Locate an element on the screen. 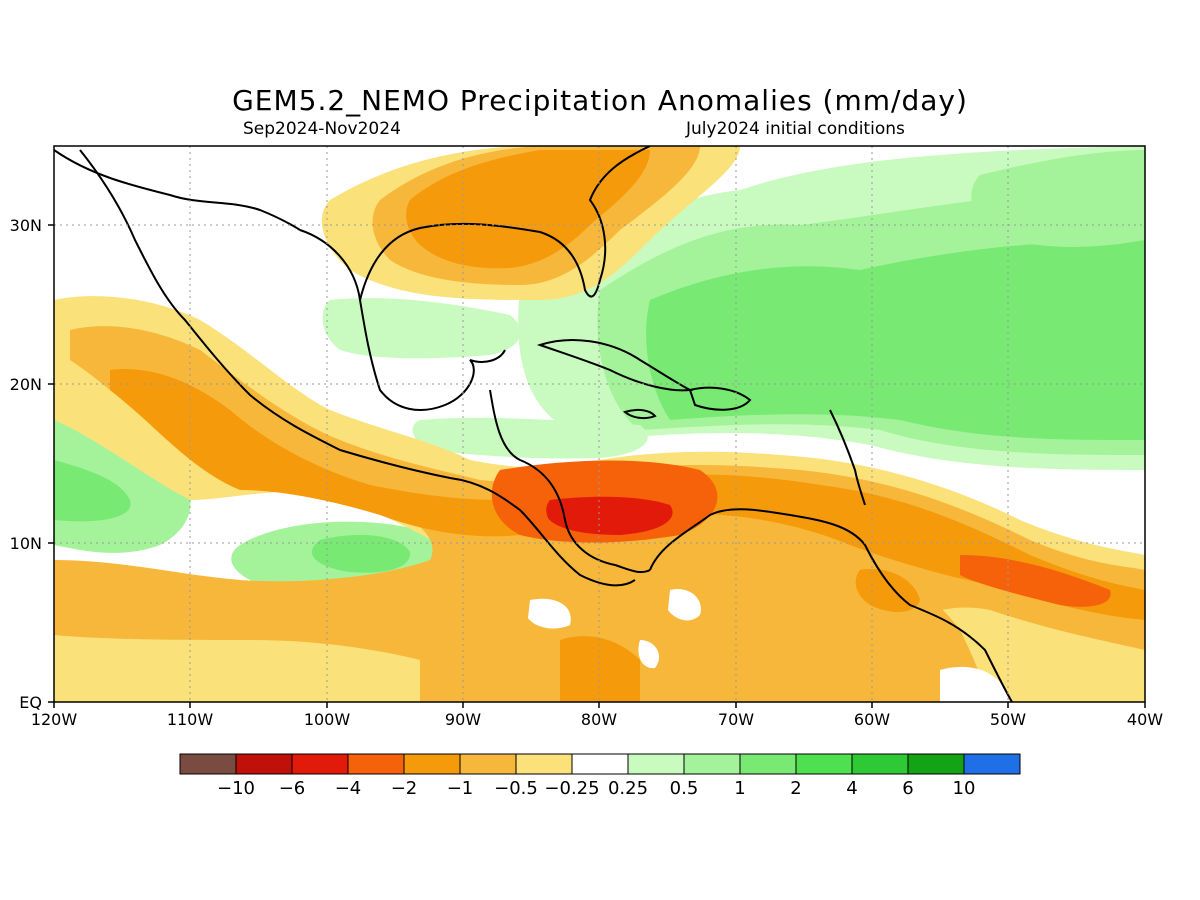 This screenshot has height=900, width=1200. border-us-mexico is located at coordinates (177, 190).